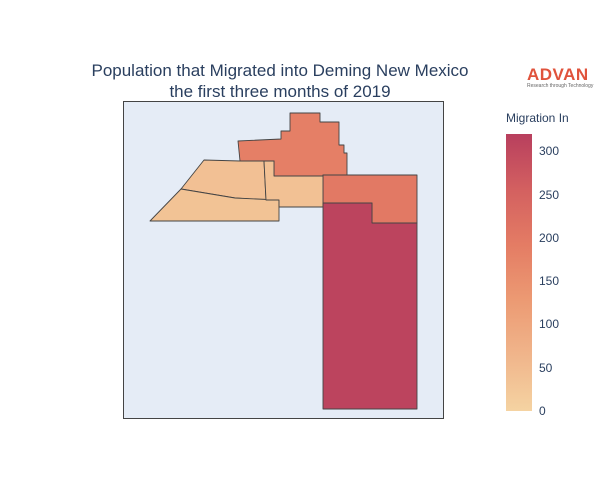  What do you see at coordinates (558, 74) in the screenshot?
I see `logo-wordmark: ADVAN` at bounding box center [558, 74].